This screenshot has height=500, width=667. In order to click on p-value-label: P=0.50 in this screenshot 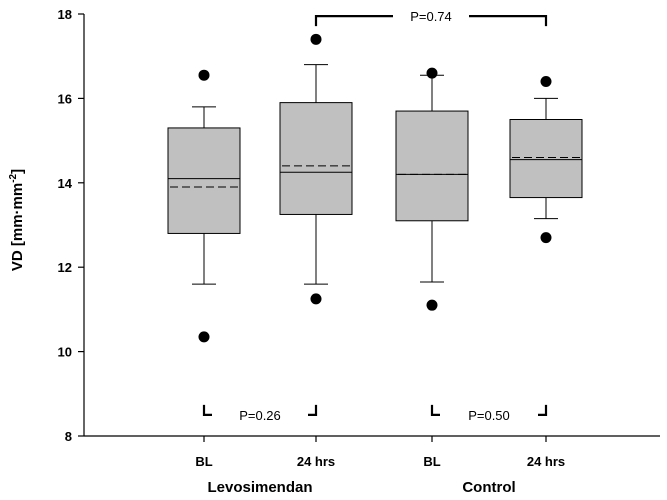, I will do `click(489, 415)`.